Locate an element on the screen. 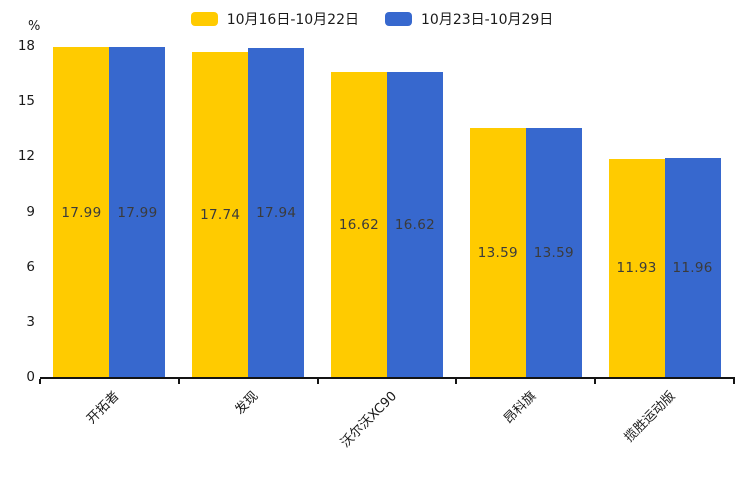 Image resolution: width=744 pixels, height=496 pixels. legend-item-week1: 10月16日-10月22日 is located at coordinates (274, 19).